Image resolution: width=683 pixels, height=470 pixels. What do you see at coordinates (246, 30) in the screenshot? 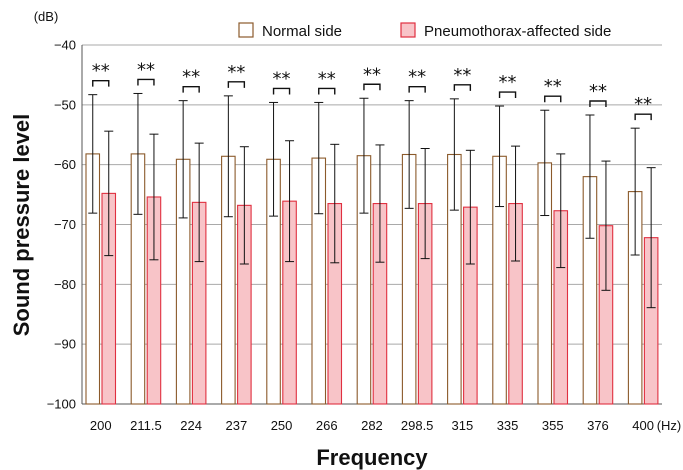
I see `legend-swatch-normal` at bounding box center [246, 30].